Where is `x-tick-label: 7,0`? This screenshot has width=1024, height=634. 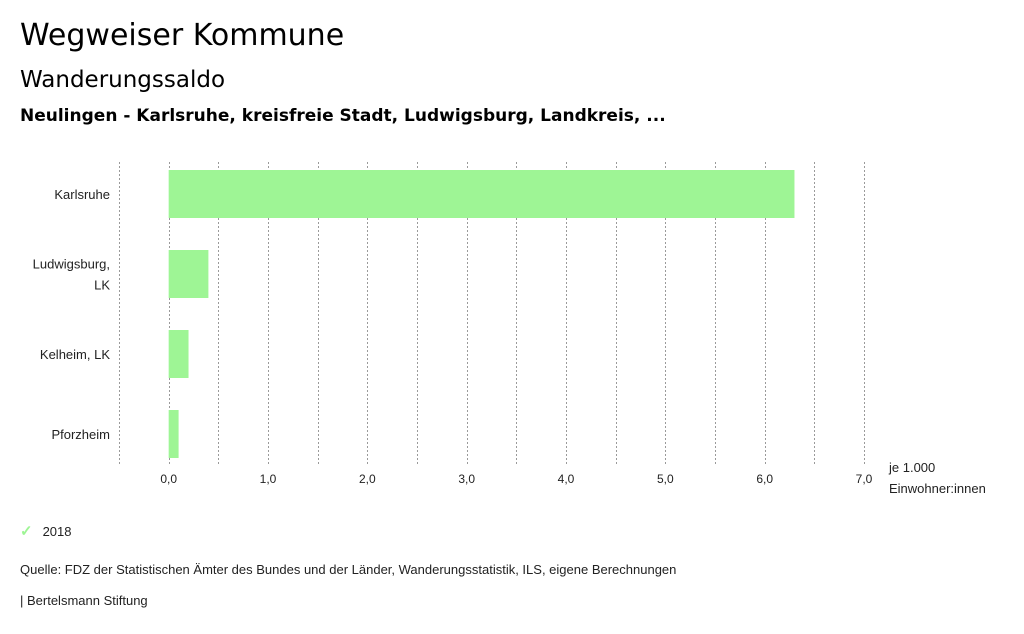 x-tick-label: 7,0 is located at coordinates (864, 479).